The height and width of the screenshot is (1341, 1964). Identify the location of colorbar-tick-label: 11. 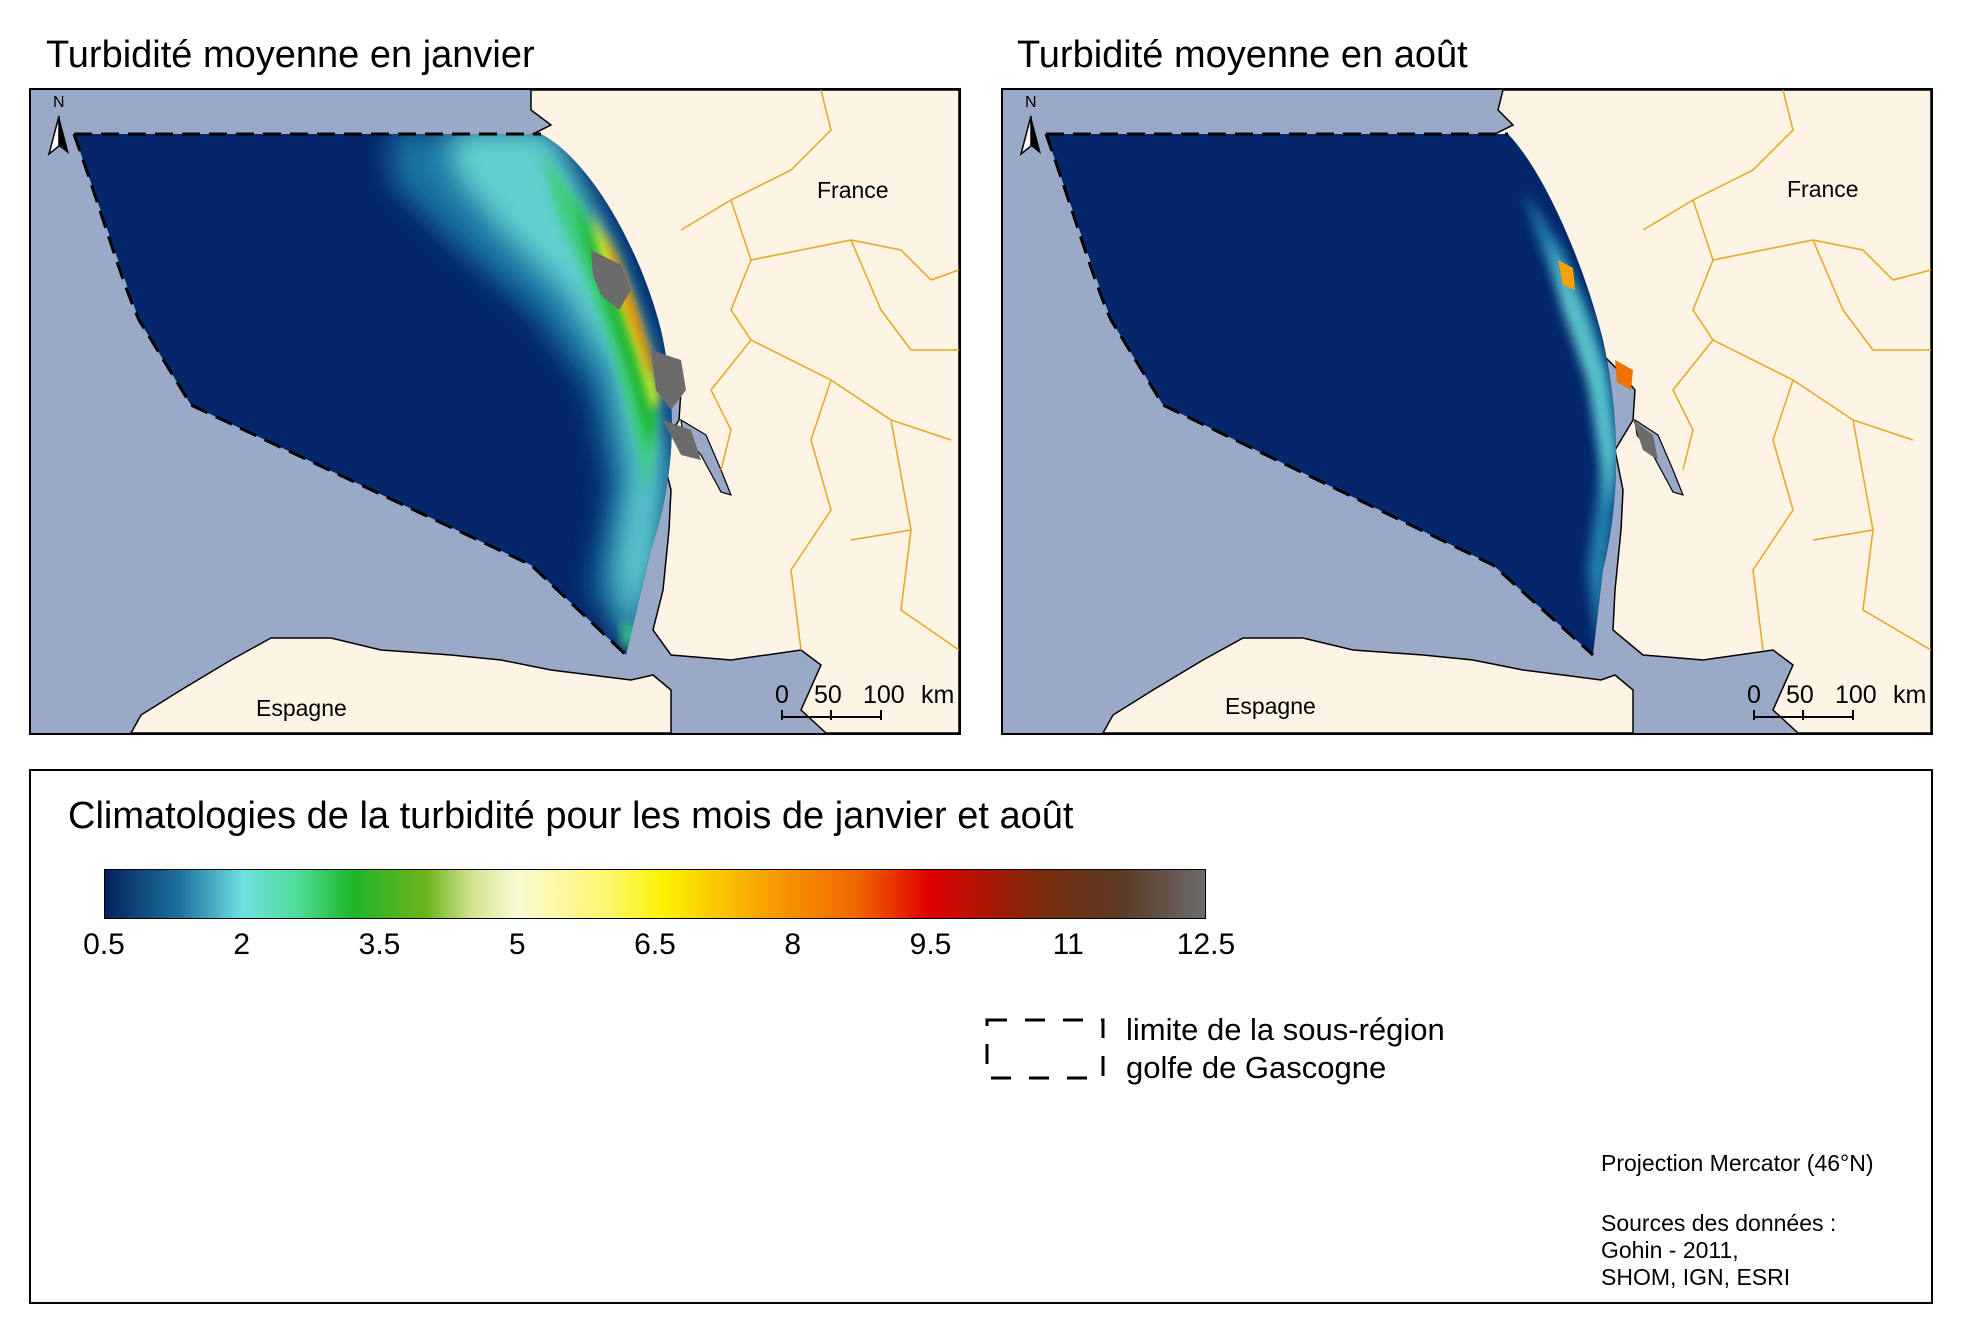
(1068, 944).